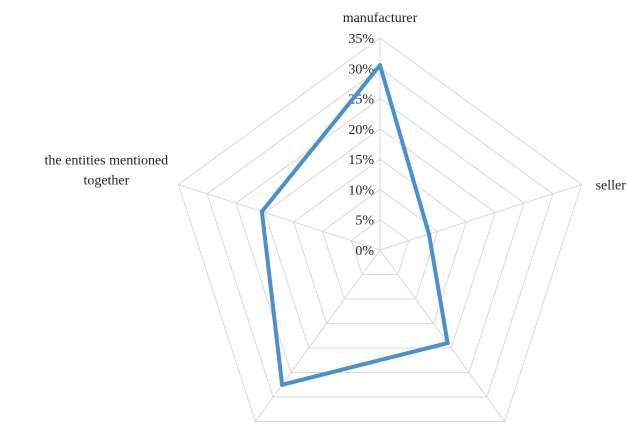 Image resolution: width=628 pixels, height=435 pixels. I want to click on axis-label: manufacturer, so click(380, 18).